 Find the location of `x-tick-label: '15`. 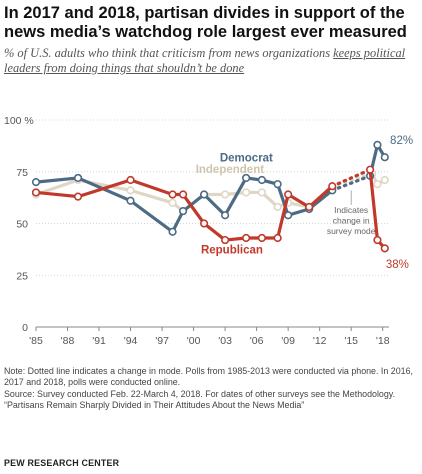

x-tick-label: '15 is located at coordinates (351, 341).